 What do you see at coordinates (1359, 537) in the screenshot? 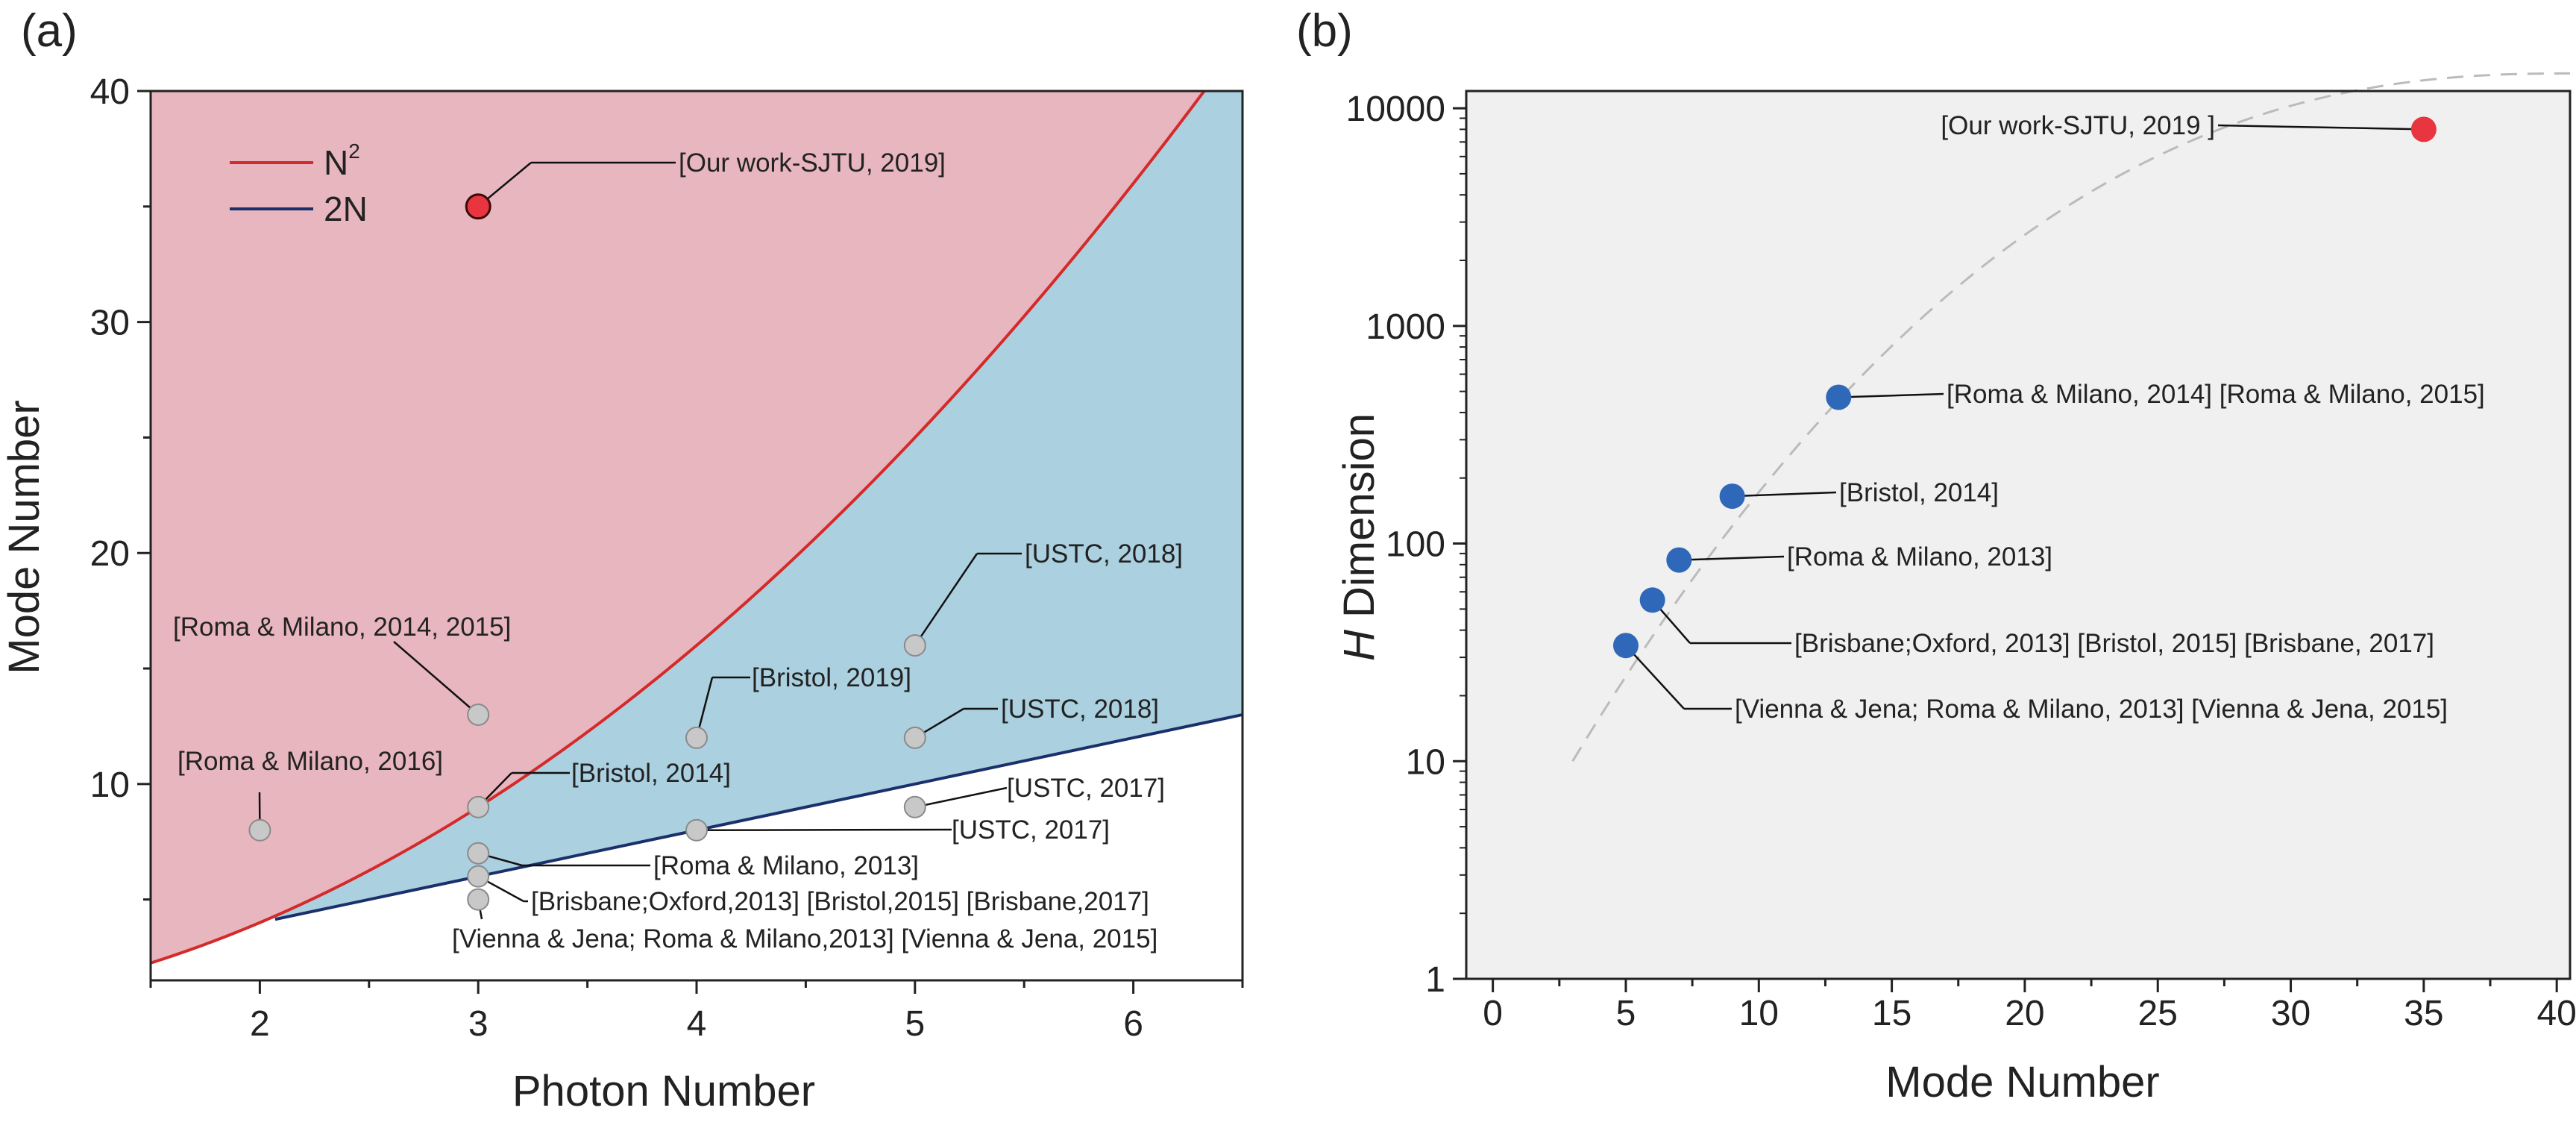
I see `panel-b-ylabel: H Dimension` at bounding box center [1359, 537].